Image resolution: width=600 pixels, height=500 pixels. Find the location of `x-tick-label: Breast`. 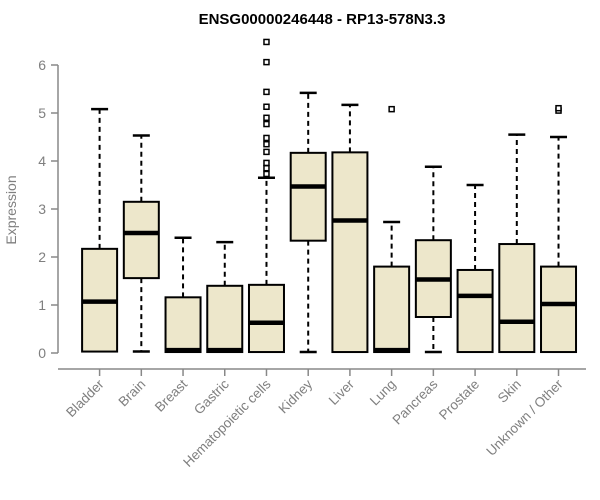

x-tick-label: Breast is located at coordinates (171, 395).